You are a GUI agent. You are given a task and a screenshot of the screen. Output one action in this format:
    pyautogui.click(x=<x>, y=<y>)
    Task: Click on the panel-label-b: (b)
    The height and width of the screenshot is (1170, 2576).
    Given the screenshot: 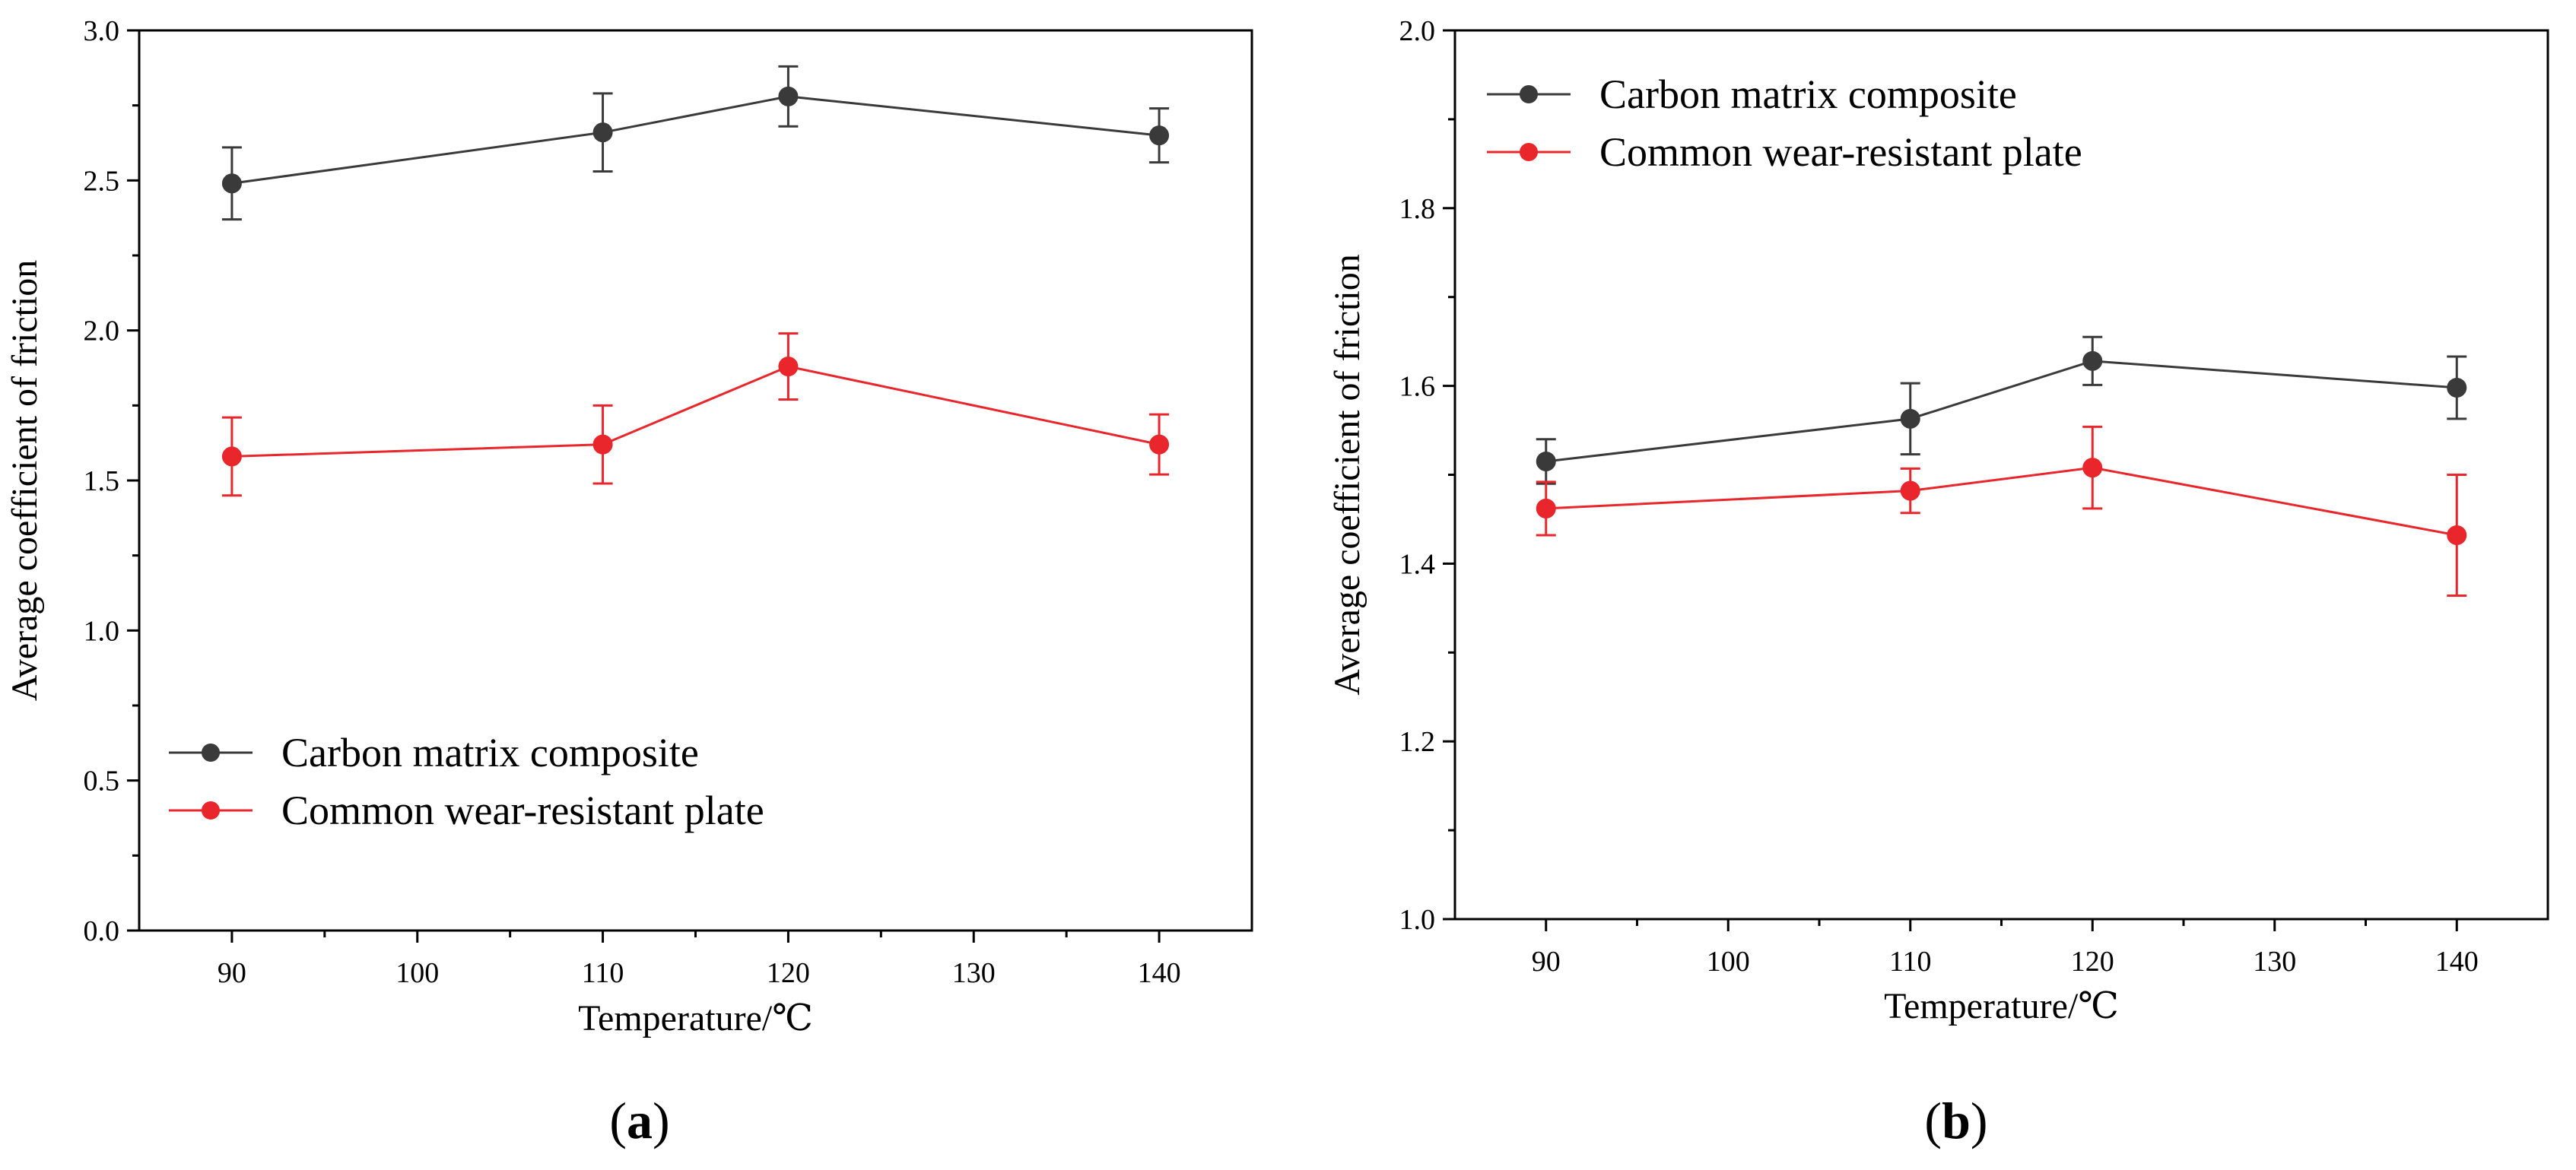 What is the action you would take?
    pyautogui.click(x=1955, y=1120)
    